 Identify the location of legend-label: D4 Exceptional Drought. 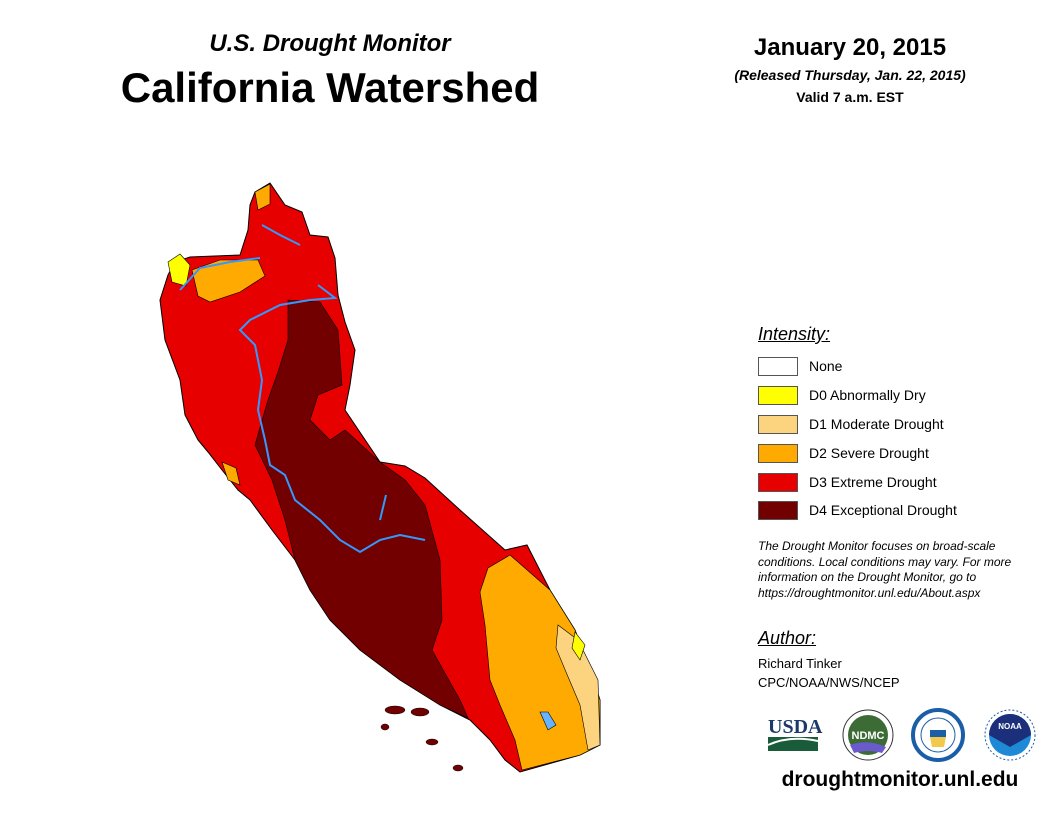
(883, 510).